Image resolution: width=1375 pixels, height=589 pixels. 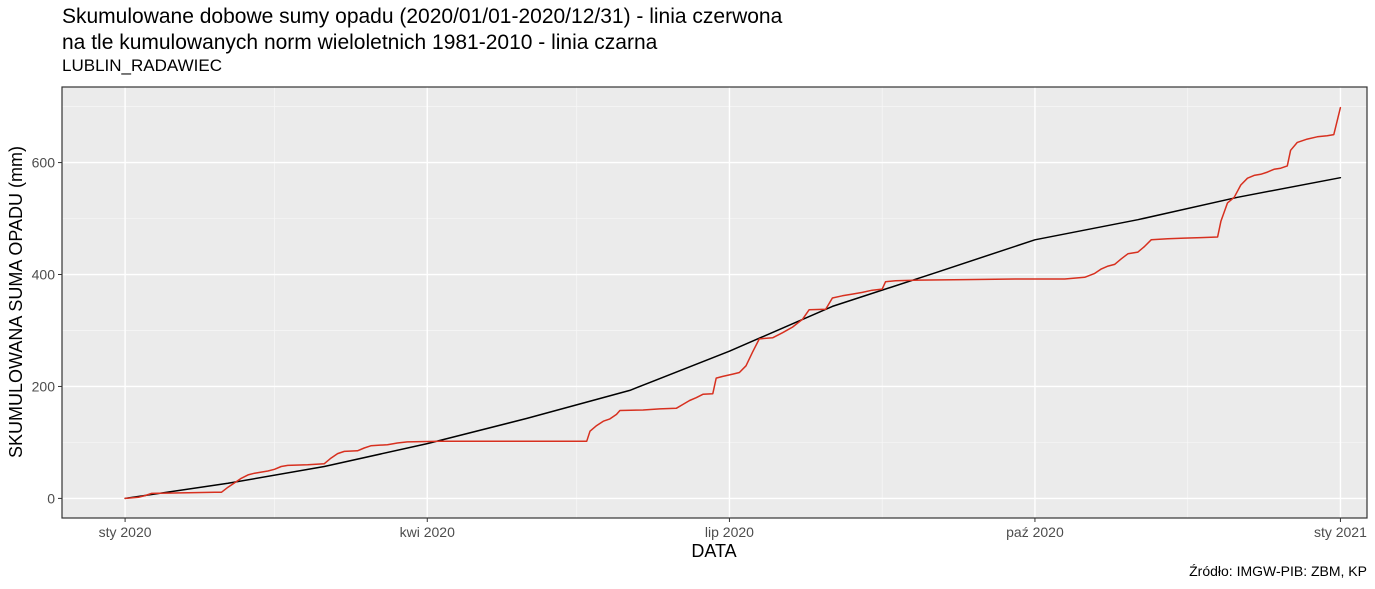 I want to click on source-note: Źródło: IMGW-PIB: ZBM, KP, so click(x=1278, y=571).